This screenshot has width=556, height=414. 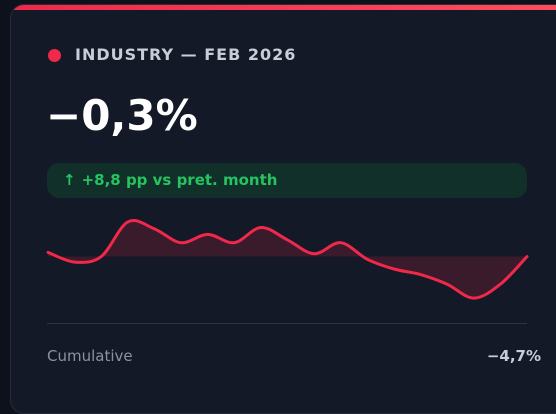 I want to click on card-label: INDUSTRY — FEB 2026, so click(x=186, y=54).